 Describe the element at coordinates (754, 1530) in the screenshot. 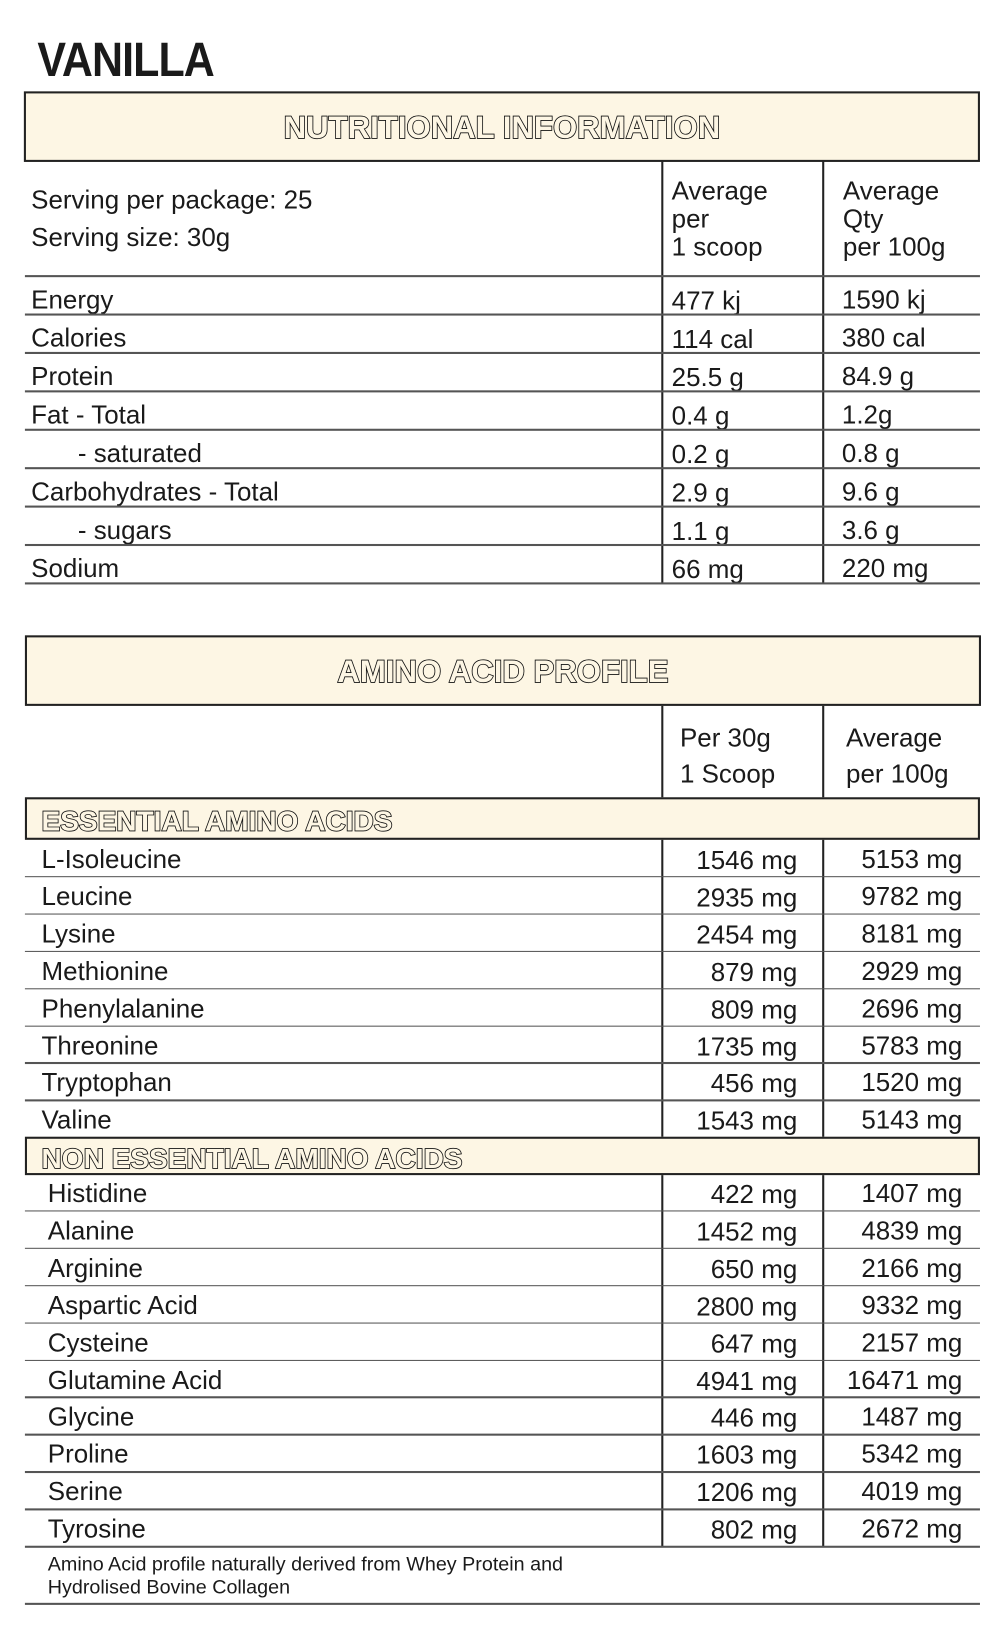

I see `value-per-scoop: 802 mg` at that location.